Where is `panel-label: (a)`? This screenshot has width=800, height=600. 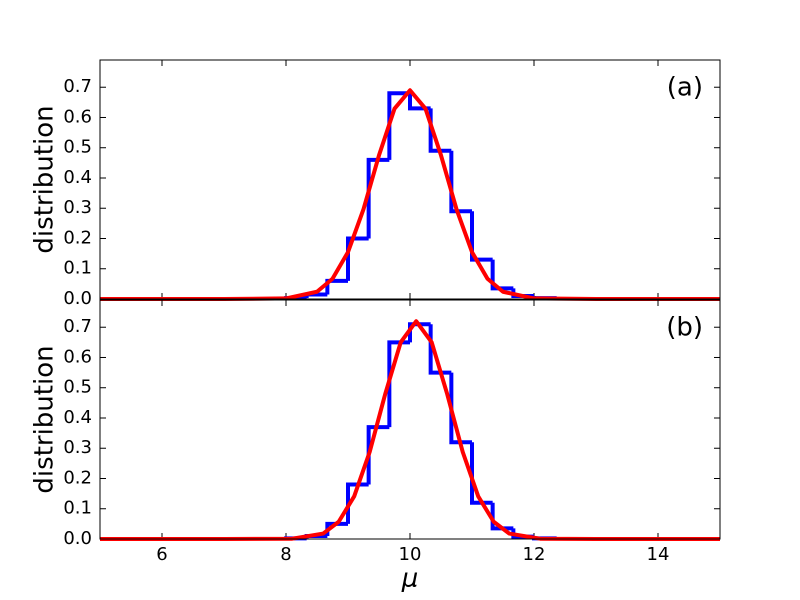 panel-label: (a) is located at coordinates (685, 88).